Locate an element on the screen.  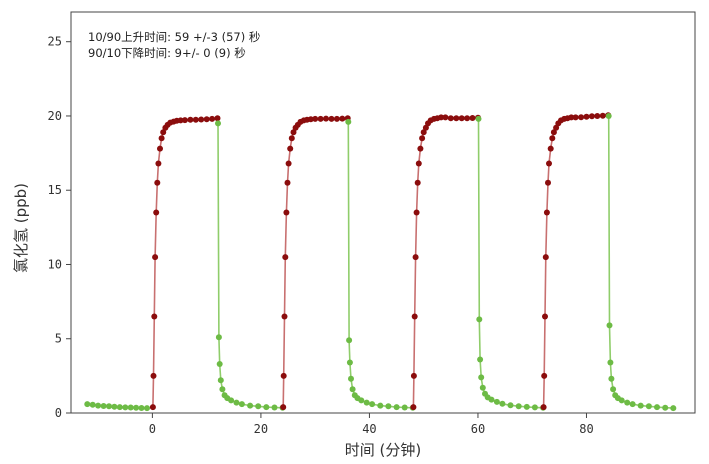
annotation-fall-time: 90/10下降时间: 9+/- 0 (9) 秒 is located at coordinates (167, 53).